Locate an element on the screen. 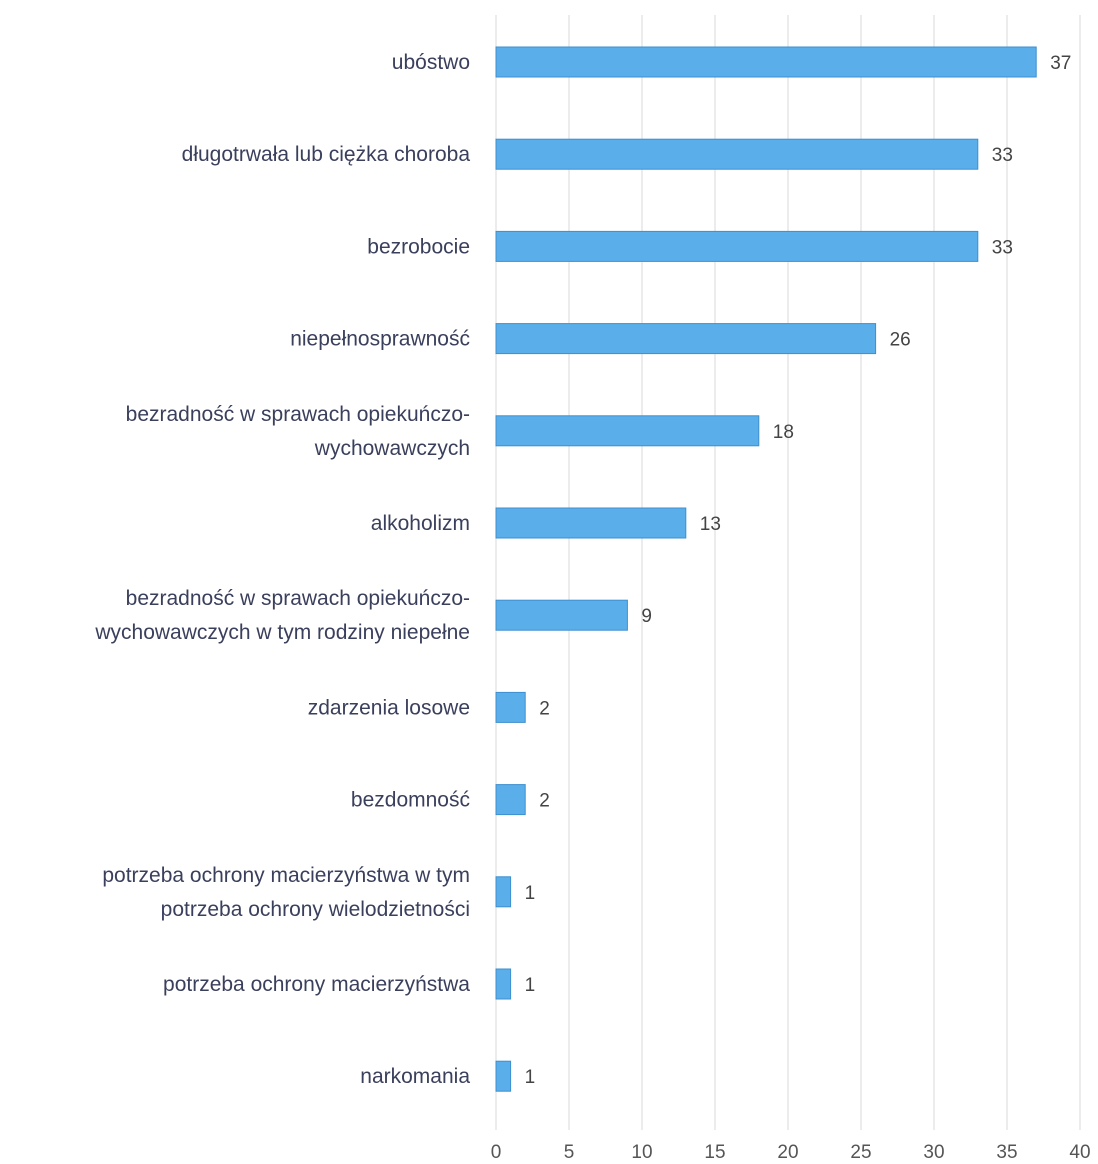 Image resolution: width=1098 pixels, height=1164 pixels. category-label-line: długotrwała lub ciężka choroba is located at coordinates (326, 154).